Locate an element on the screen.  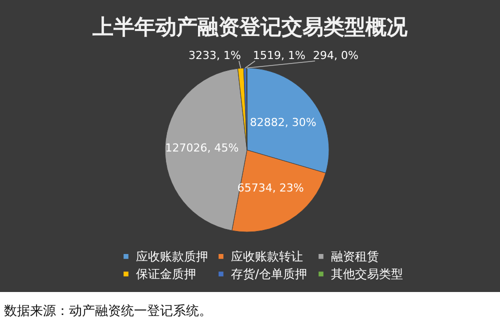
legend-label: 保证金质押 is located at coordinates (166, 274).